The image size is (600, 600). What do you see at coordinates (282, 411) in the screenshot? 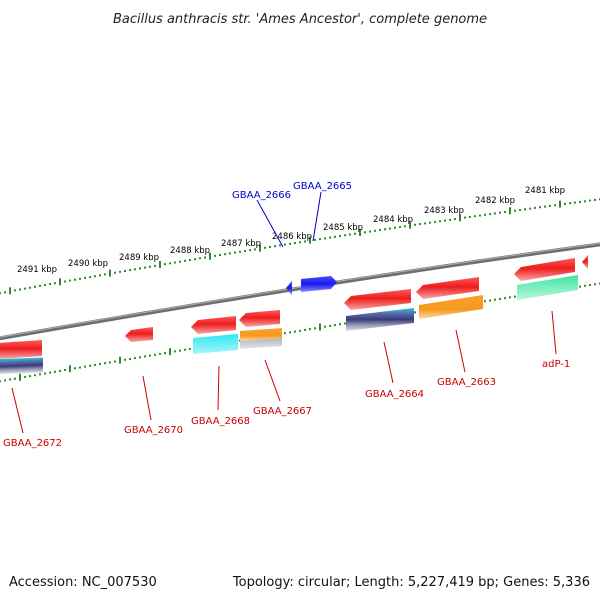
I see `gene-label: GBAA_2667` at bounding box center [282, 411].